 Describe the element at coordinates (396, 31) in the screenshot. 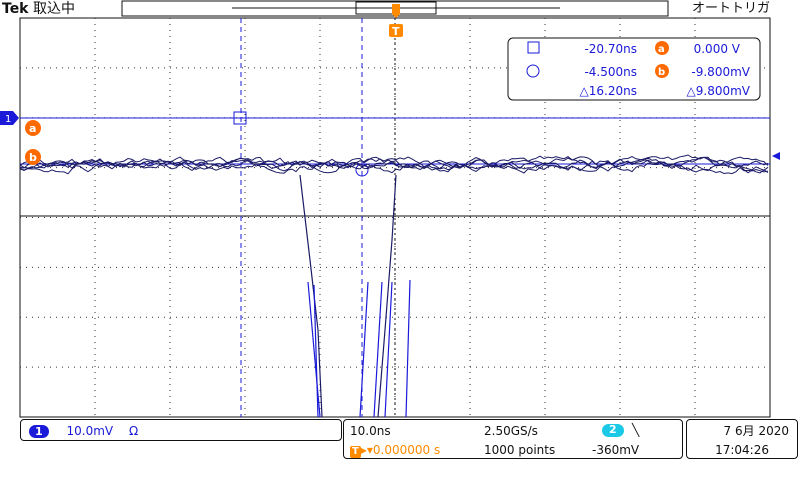

I see `trigger-marker-label: T` at that location.